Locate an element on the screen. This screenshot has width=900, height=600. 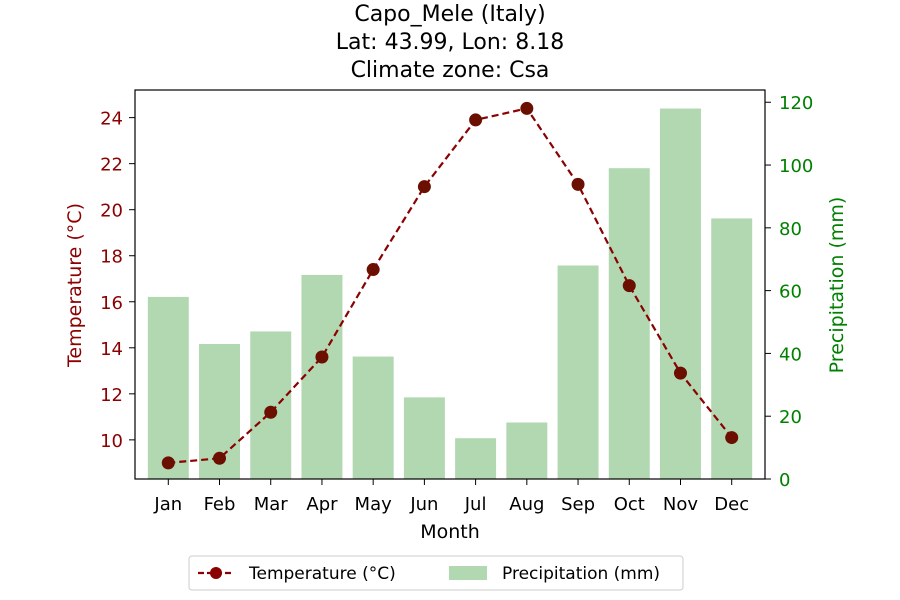
y-left-tick-label: 20 is located at coordinates (111, 211).